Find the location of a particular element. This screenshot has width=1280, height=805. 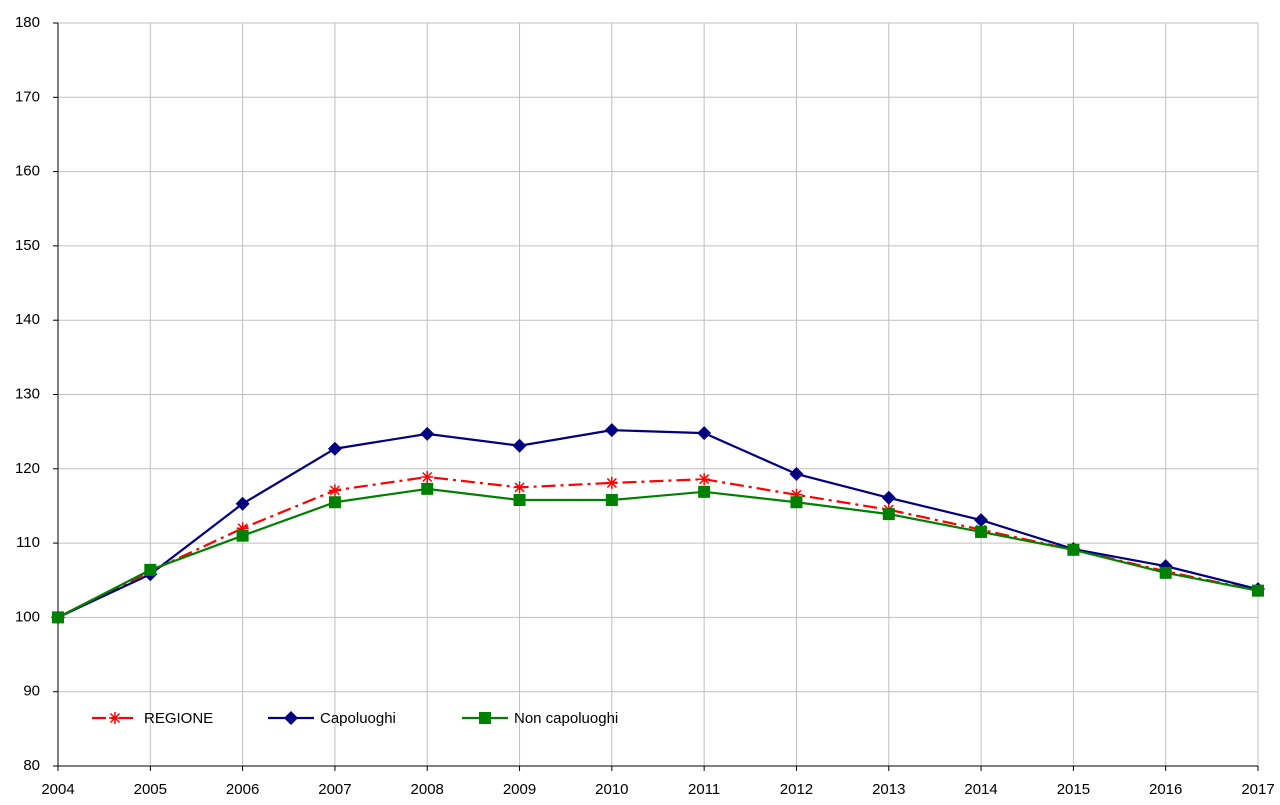

x-tick-label: 2014 is located at coordinates (980, 789).